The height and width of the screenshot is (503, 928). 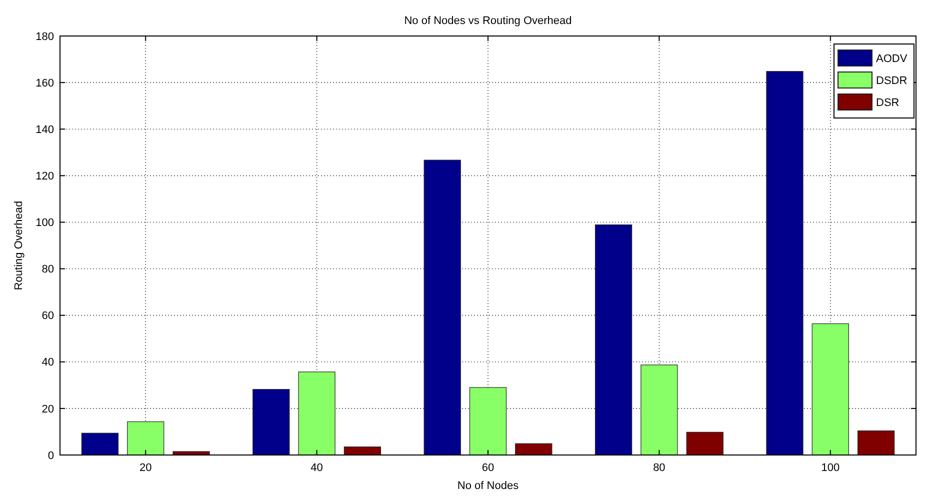 I want to click on y-tick-label: 140, so click(x=45, y=130).